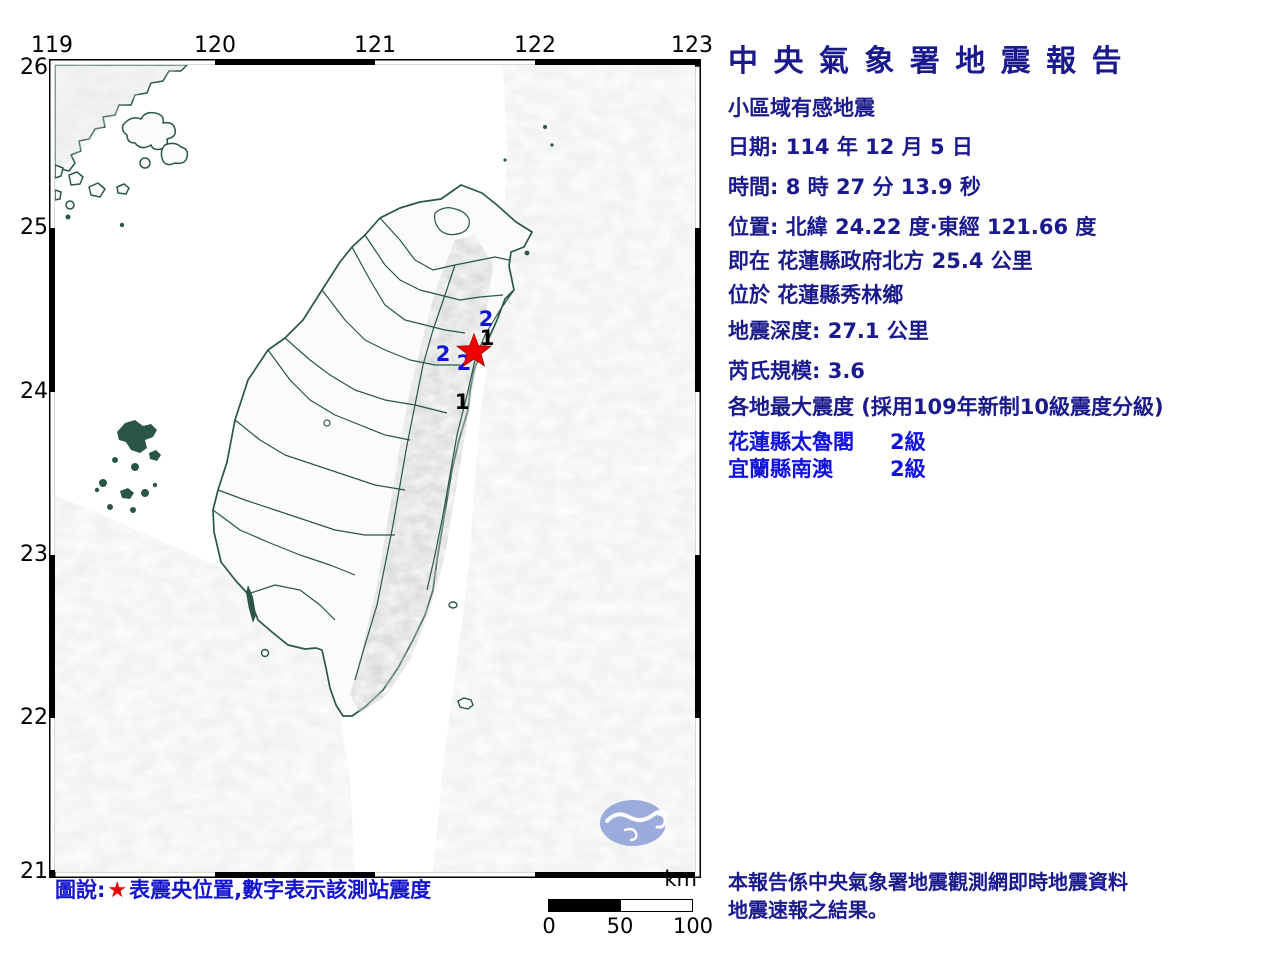 This screenshot has width=1280, height=960. I want to click on epicenter-star-legend-icon: ★, so click(117, 890).